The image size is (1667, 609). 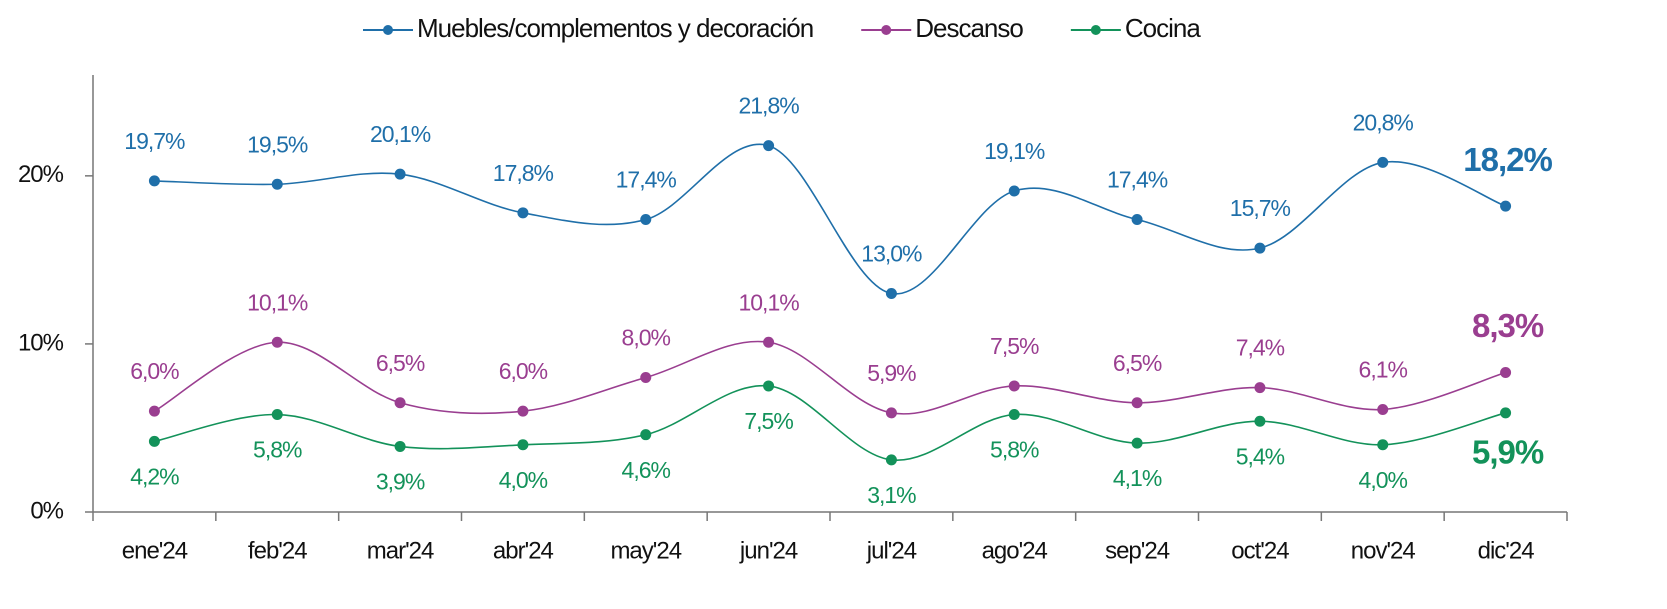 I want to click on y-tick-label: 20%, so click(x=41, y=174).